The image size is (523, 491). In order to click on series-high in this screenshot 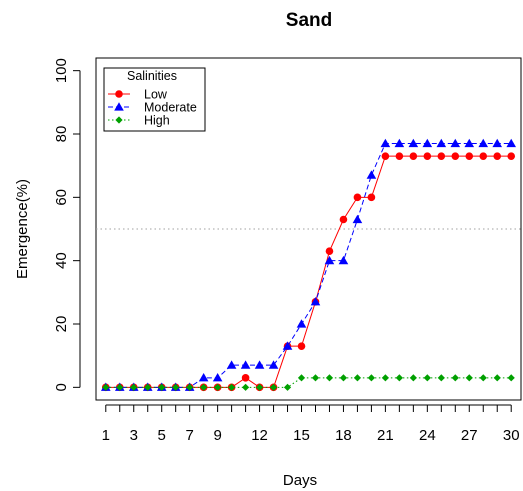, I will do `click(308, 382)`.